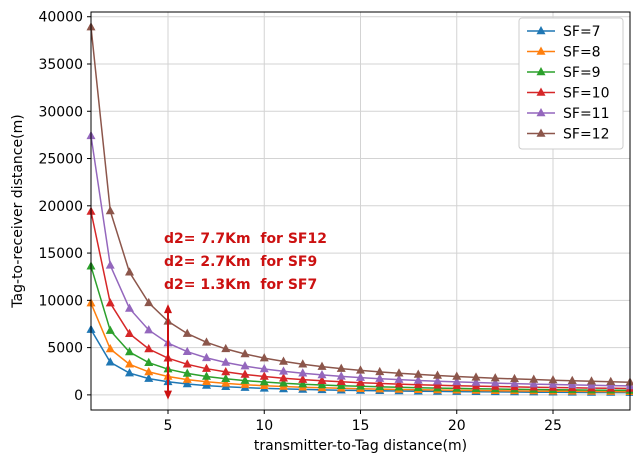 The image size is (633, 461). I want to click on y-tick-label: 35000, so click(60, 65).